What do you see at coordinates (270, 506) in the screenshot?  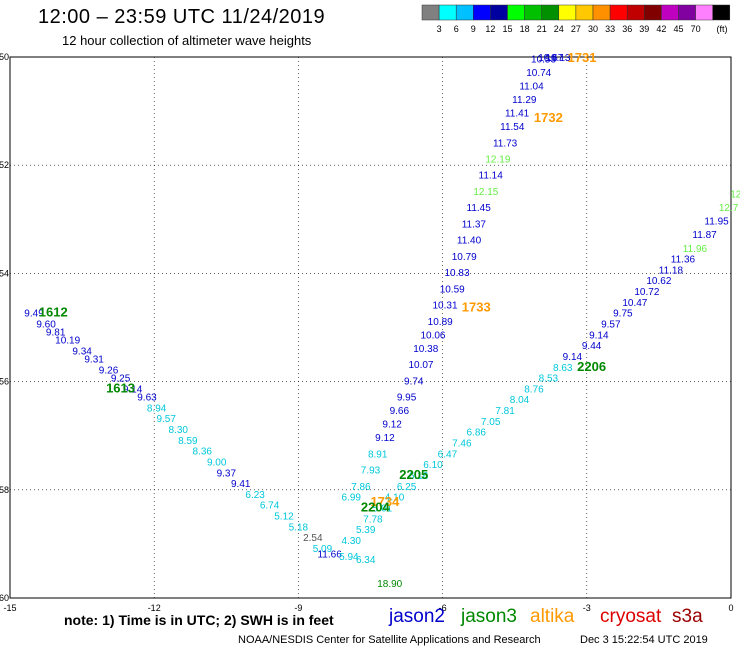 I see `wave-height-point: 6.74` at bounding box center [270, 506].